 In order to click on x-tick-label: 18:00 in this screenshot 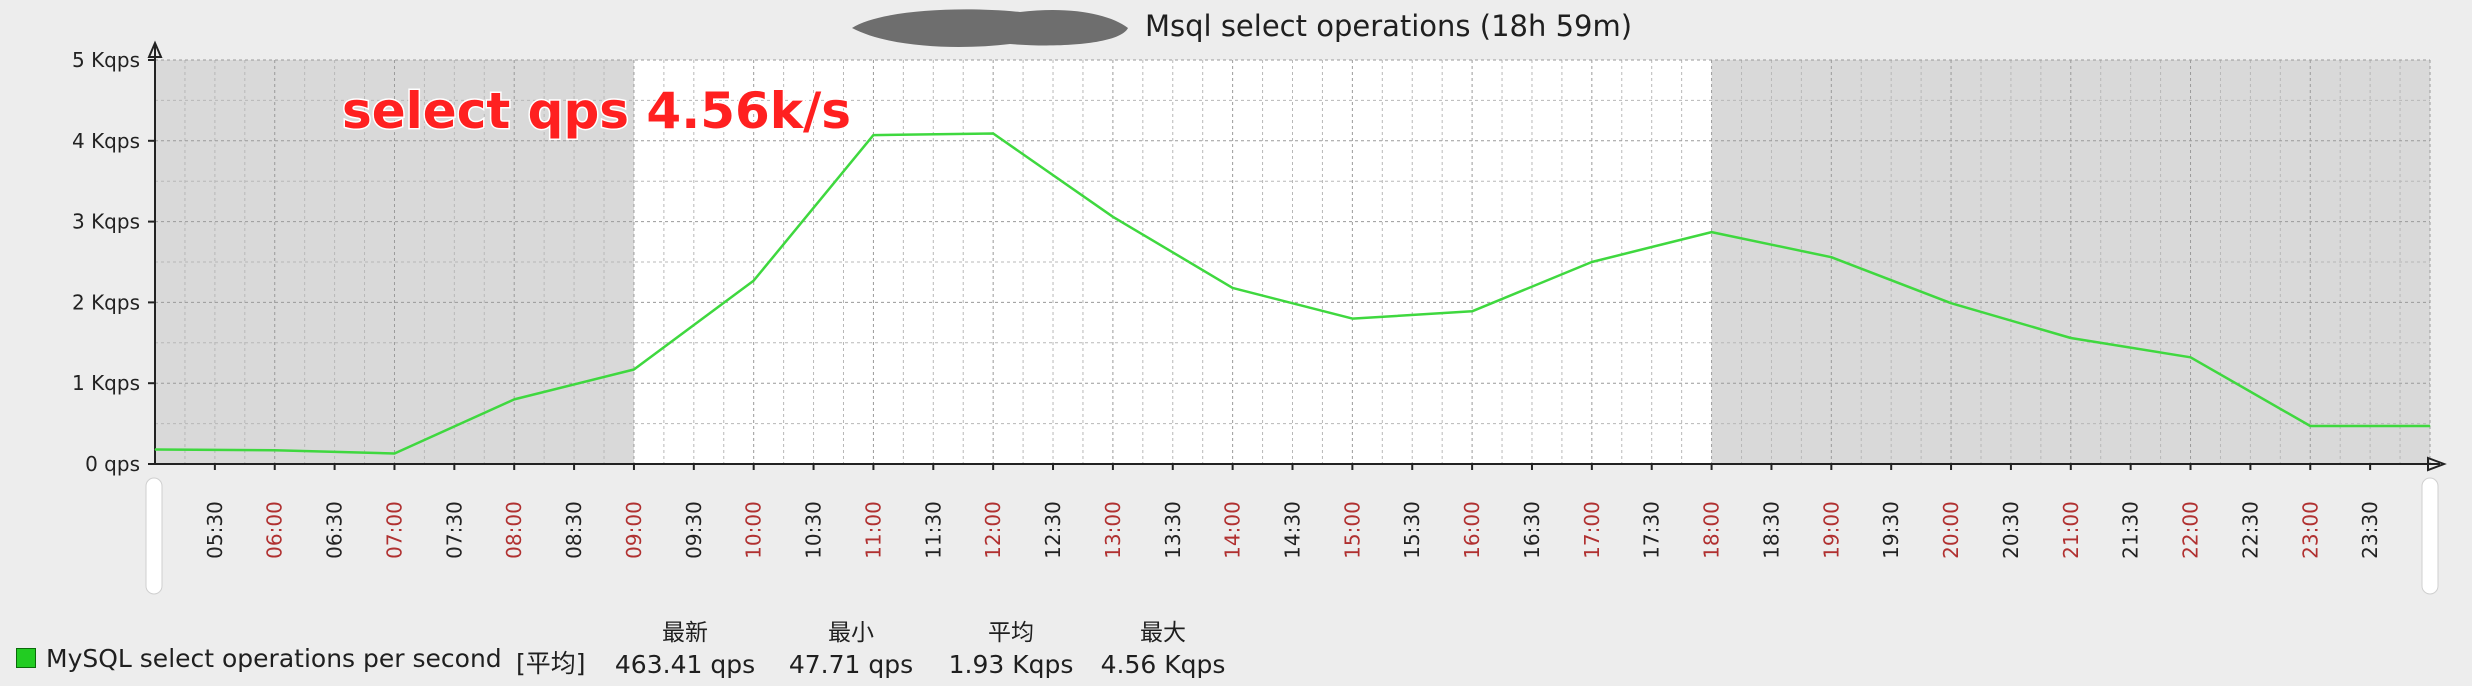, I will do `click(1712, 530)`.